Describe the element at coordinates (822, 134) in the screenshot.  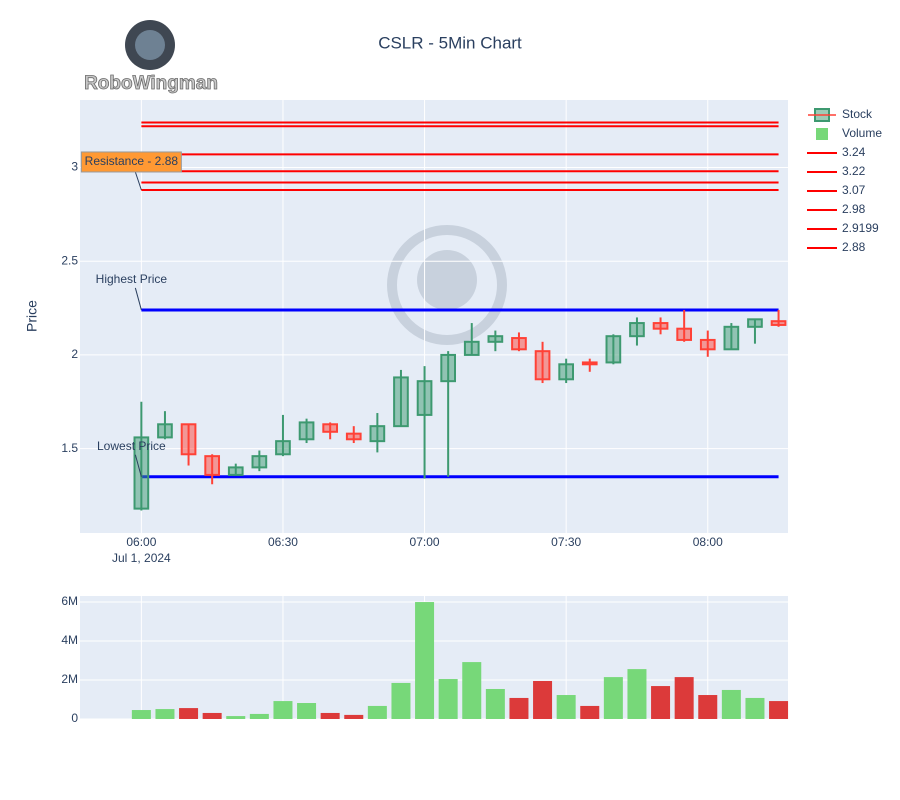
I see `legend-symbol` at that location.